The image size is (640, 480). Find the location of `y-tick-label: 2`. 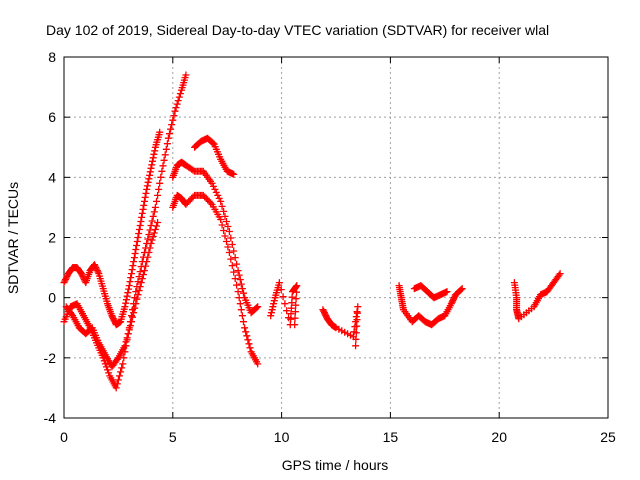

y-tick-label: 2 is located at coordinates (52, 238).